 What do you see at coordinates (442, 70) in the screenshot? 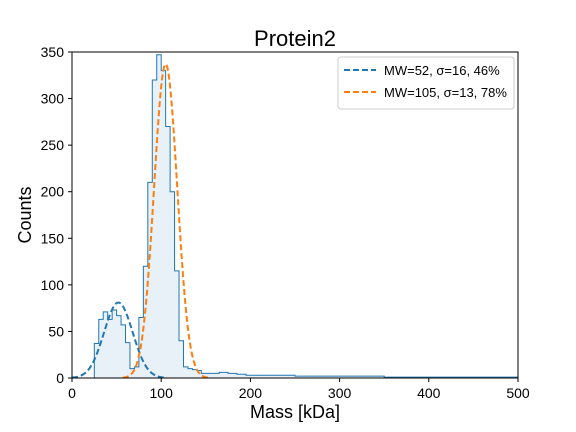
I see `legend-label-1: MW=52, σ=16, 46%` at bounding box center [442, 70].